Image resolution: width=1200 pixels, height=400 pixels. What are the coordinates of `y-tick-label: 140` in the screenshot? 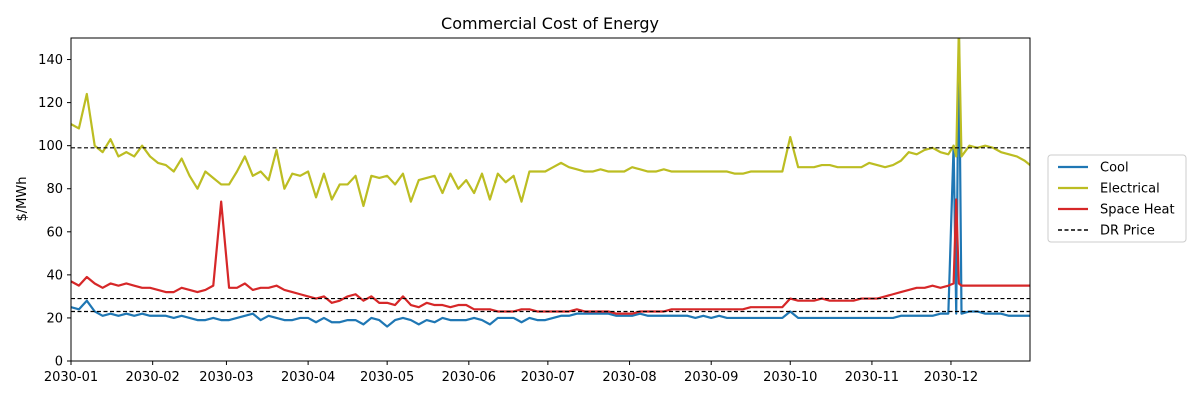 It's located at (50, 60).